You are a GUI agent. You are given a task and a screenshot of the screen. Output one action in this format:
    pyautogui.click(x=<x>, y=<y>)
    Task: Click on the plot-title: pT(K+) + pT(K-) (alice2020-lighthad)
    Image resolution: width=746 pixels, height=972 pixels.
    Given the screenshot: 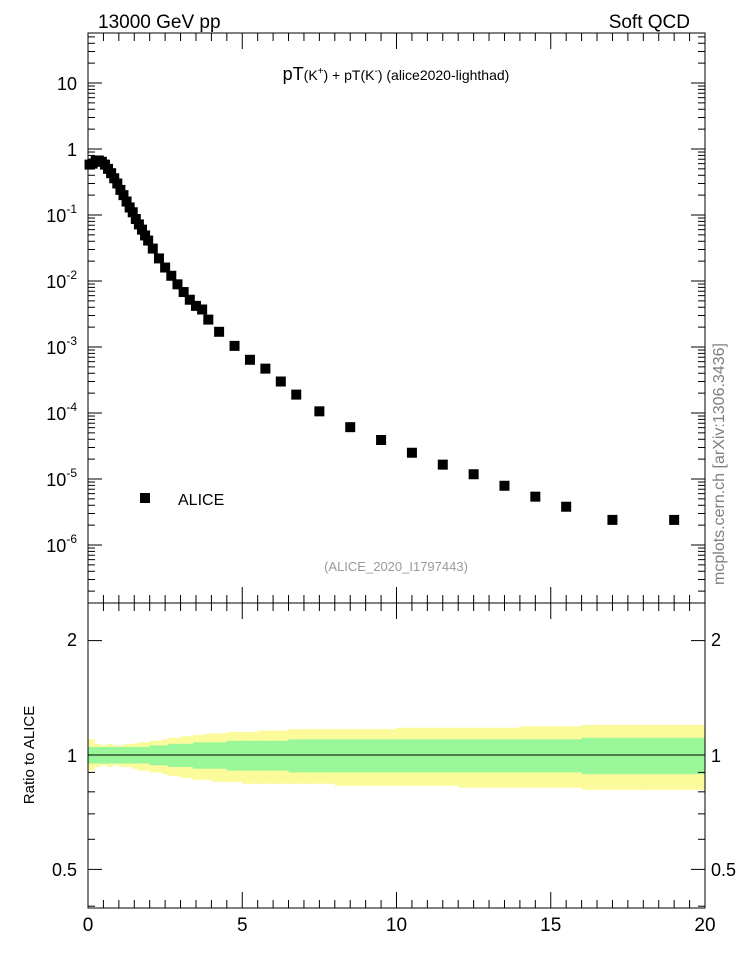 What is the action you would take?
    pyautogui.click(x=396, y=74)
    